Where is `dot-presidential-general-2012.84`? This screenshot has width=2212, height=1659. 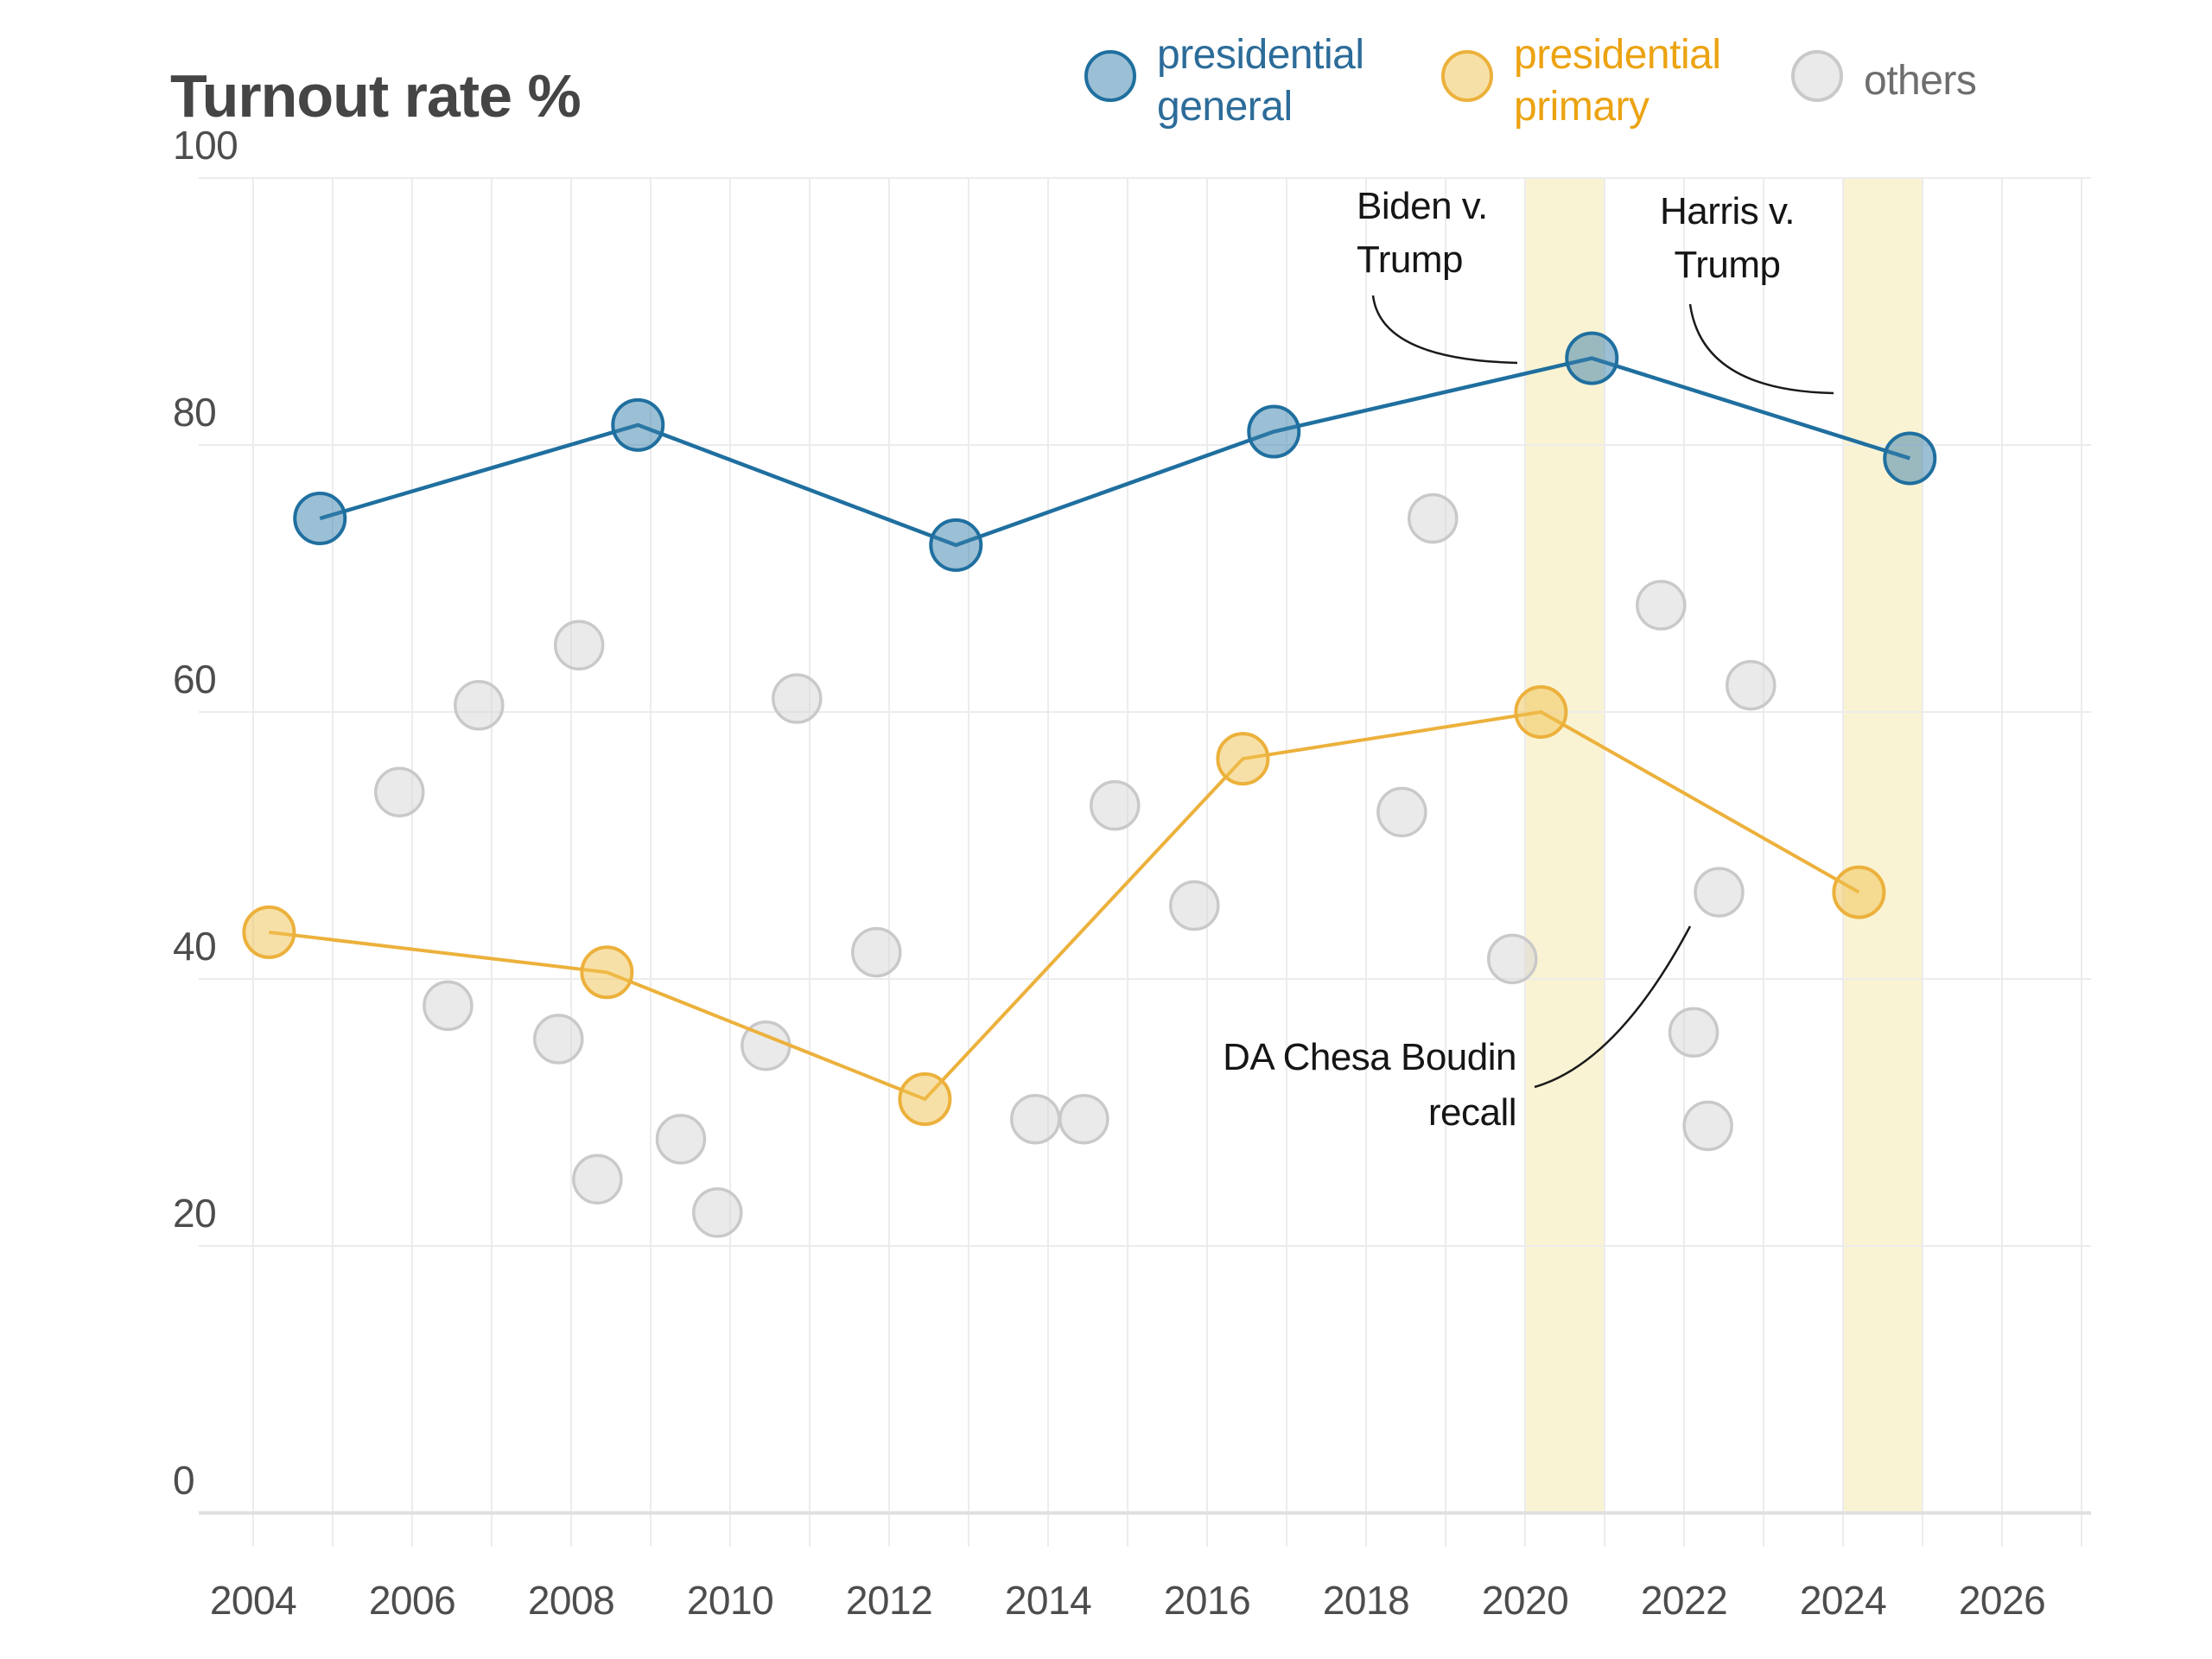
dot-presidential-general-2012.84 is located at coordinates (956, 545).